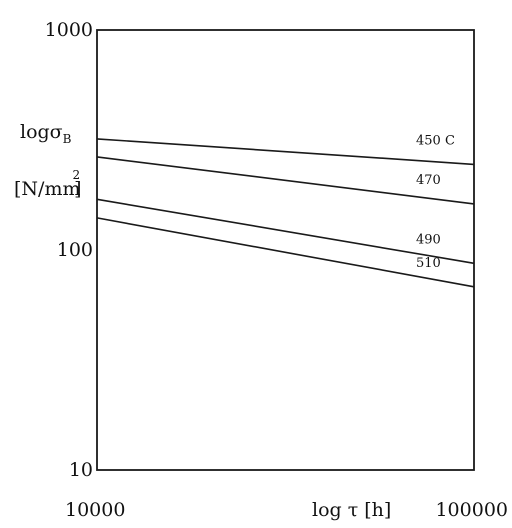 This screenshot has width=512, height=528. What do you see at coordinates (428, 263) in the screenshot?
I see `series-label-4: 510` at bounding box center [428, 263].